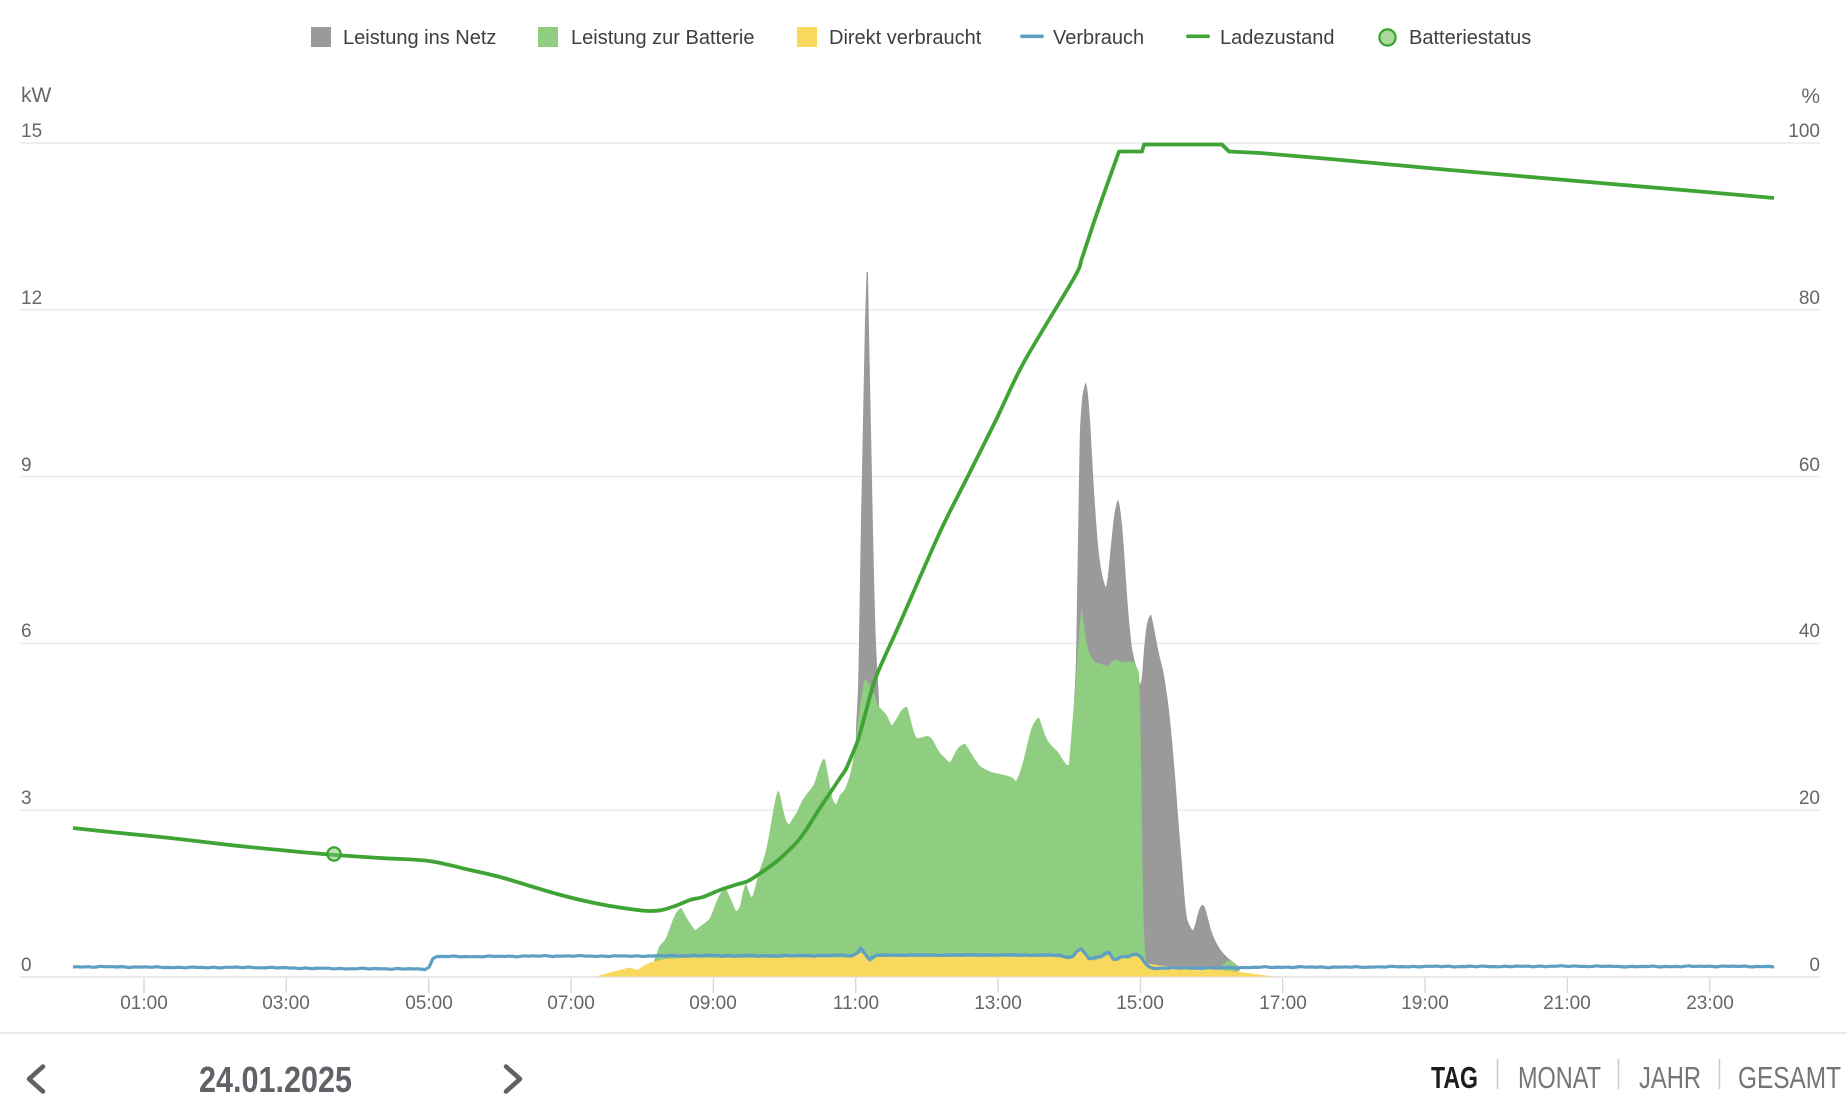 The image size is (1847, 1110). Describe the element at coordinates (1804, 131) in the screenshot. I see `svg-text: 100` at that location.